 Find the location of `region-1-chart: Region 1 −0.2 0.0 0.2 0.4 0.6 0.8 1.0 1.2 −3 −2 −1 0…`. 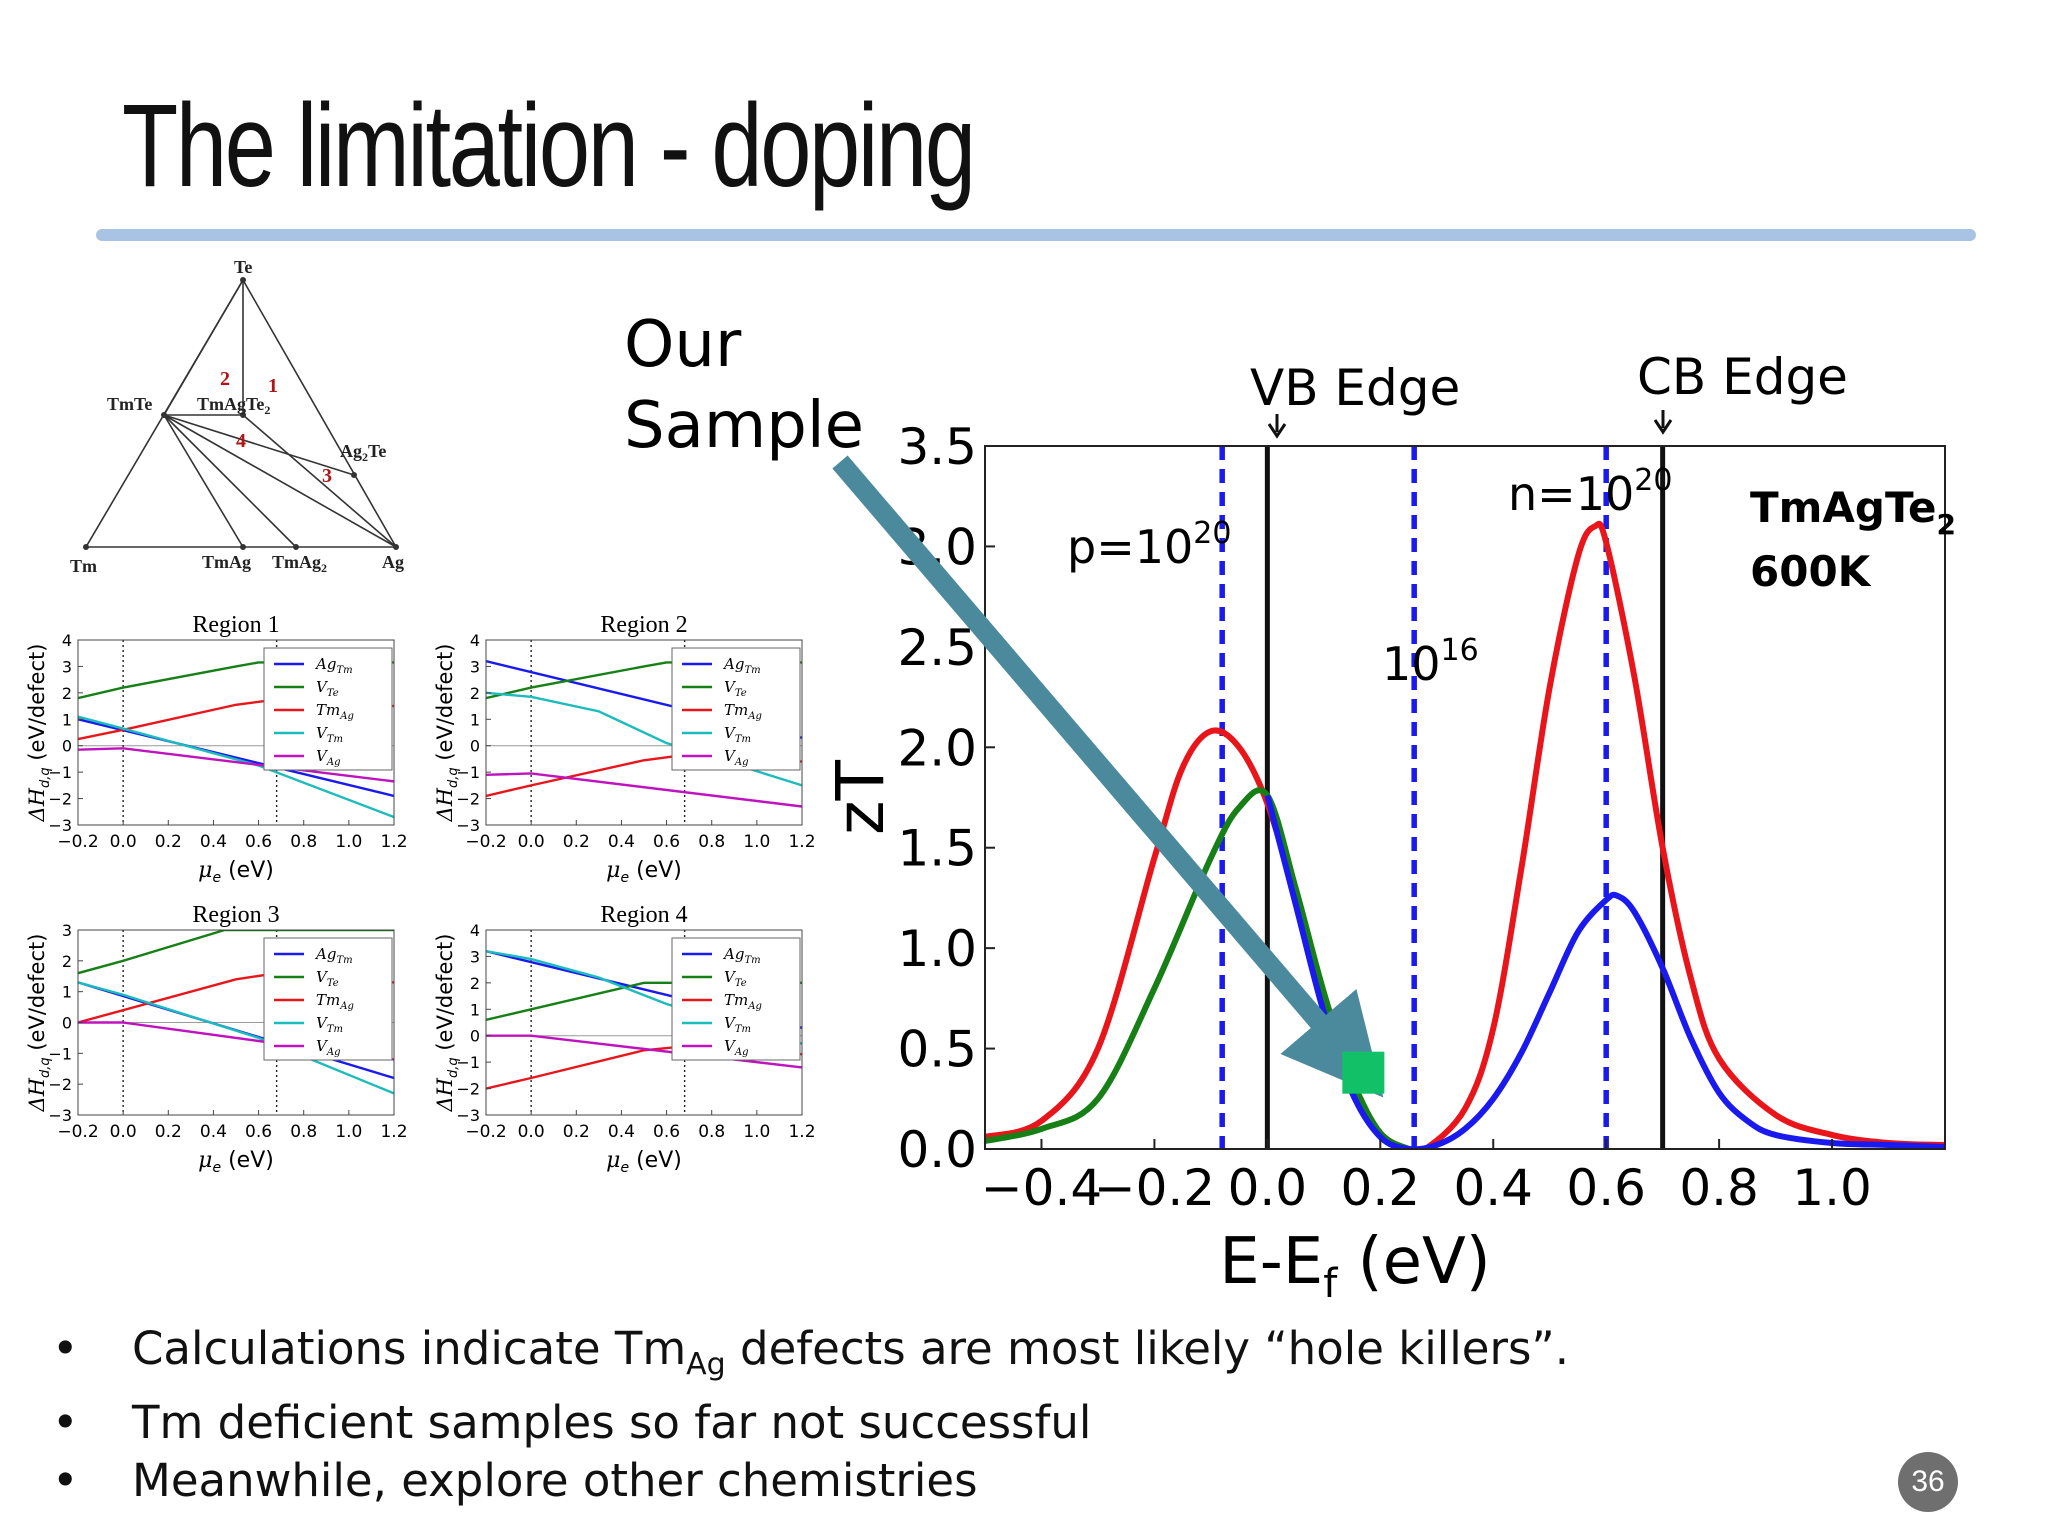

region-1-chart: Region 1 −0.2 0.0 0.2 0.4 0.6 0.8 1.0 1.2 −3 −2 −1 0… is located at coordinates (216, 749).